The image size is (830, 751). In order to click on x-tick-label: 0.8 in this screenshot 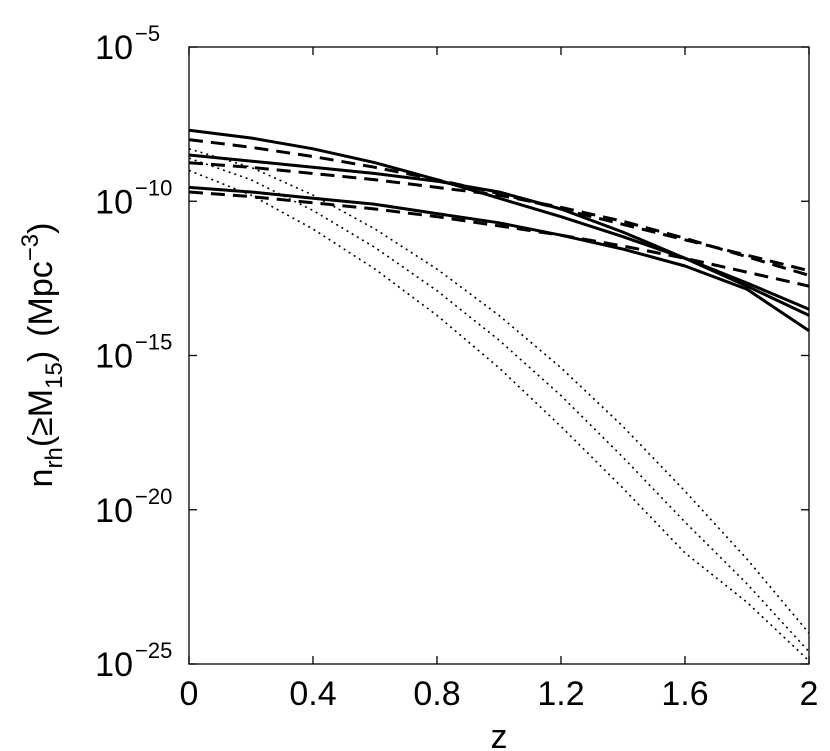, I will do `click(436, 694)`.